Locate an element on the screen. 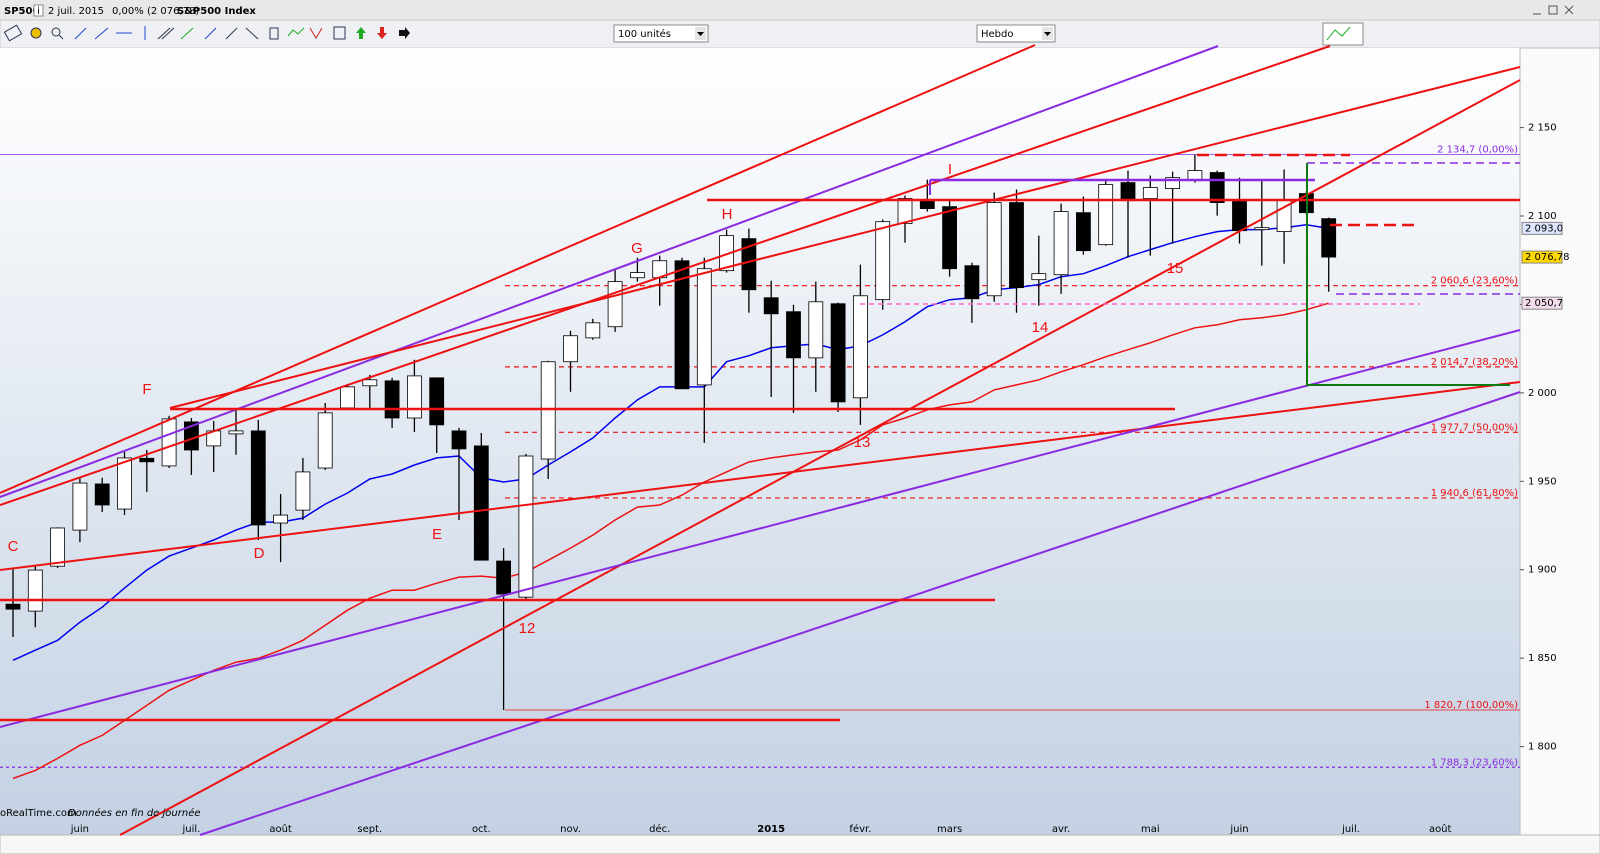  window-buttons is located at coordinates (1553, 10).